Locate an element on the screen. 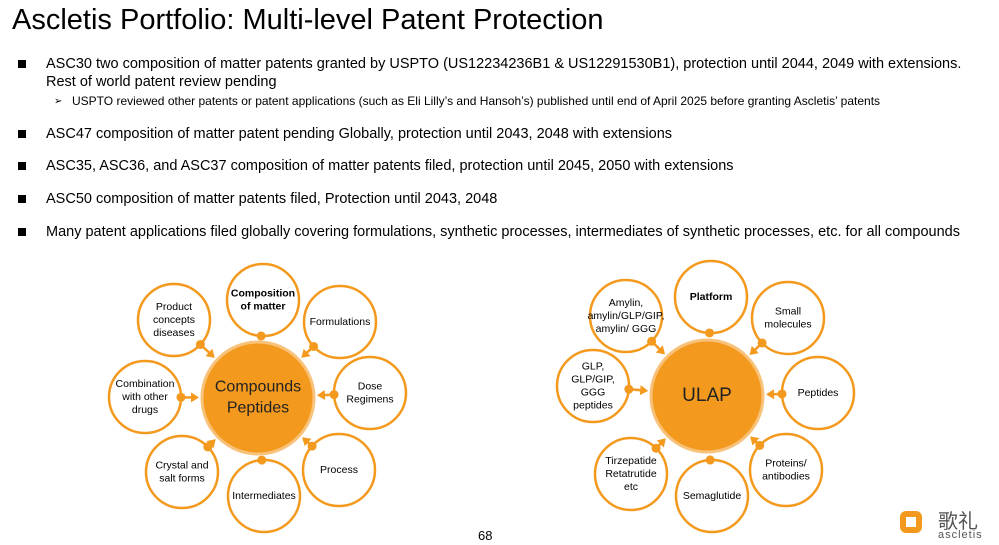  satellite-label: with other is located at coordinates (144, 397).